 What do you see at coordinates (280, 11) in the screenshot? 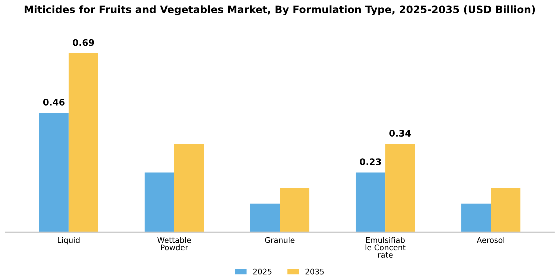
I see `chart-title: Miticides for Fruits and Vegetables Market, By Formulation Type, 2025-2035 (USD Billion)` at bounding box center [280, 11].